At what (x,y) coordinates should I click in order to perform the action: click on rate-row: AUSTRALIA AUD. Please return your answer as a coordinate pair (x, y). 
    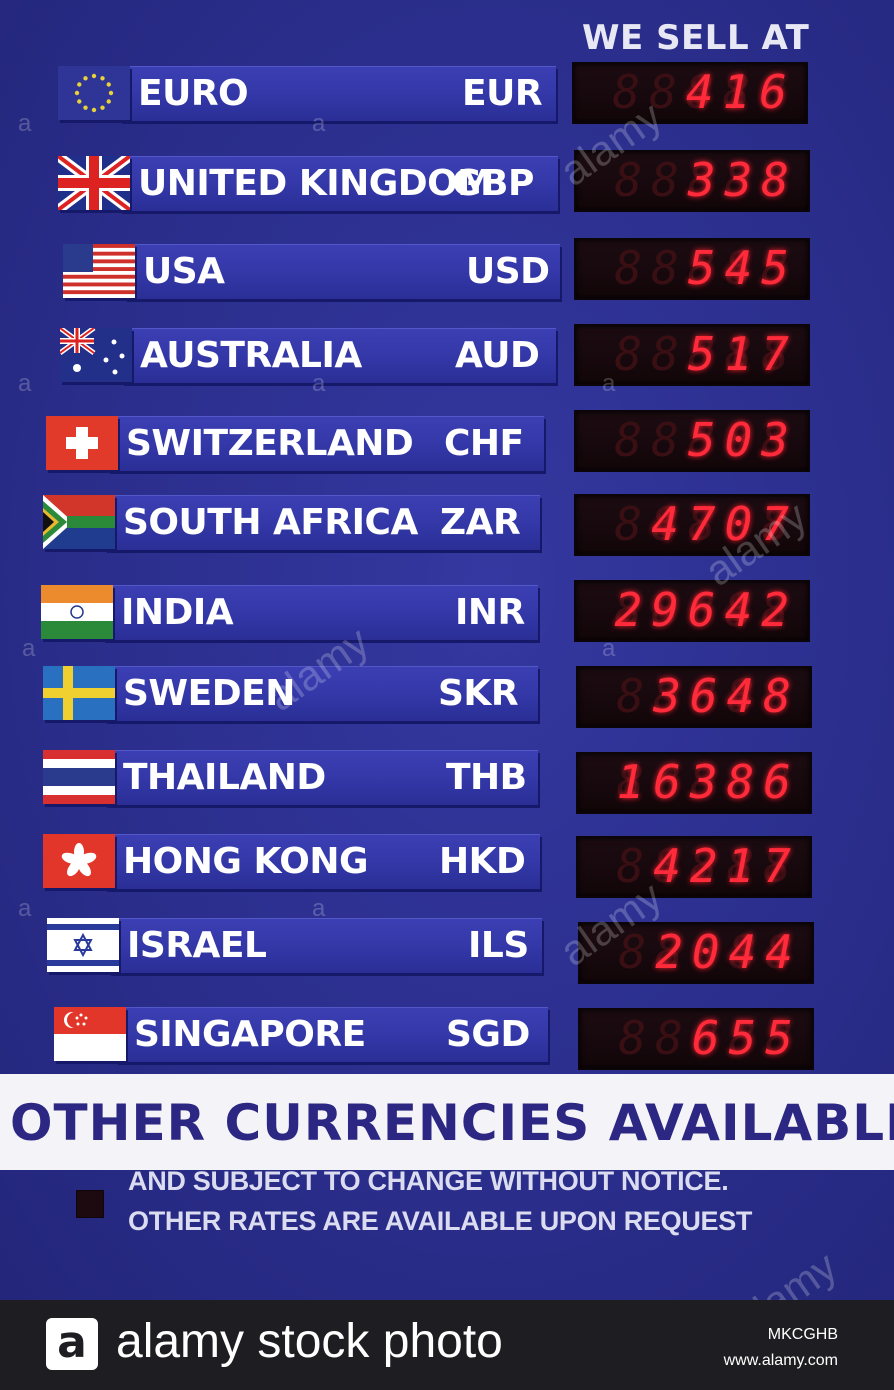
    Looking at the image, I should click on (447, 355).